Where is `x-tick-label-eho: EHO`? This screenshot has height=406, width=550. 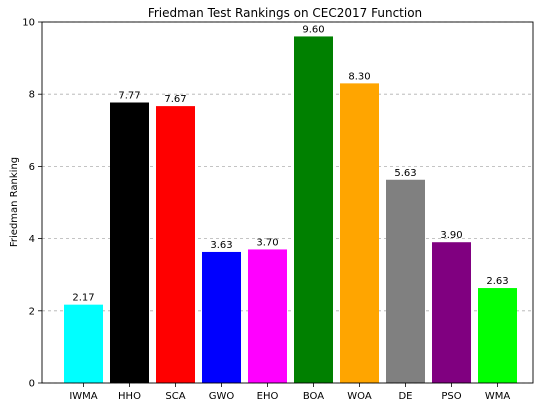 x-tick-label-eho: EHO is located at coordinates (268, 396).